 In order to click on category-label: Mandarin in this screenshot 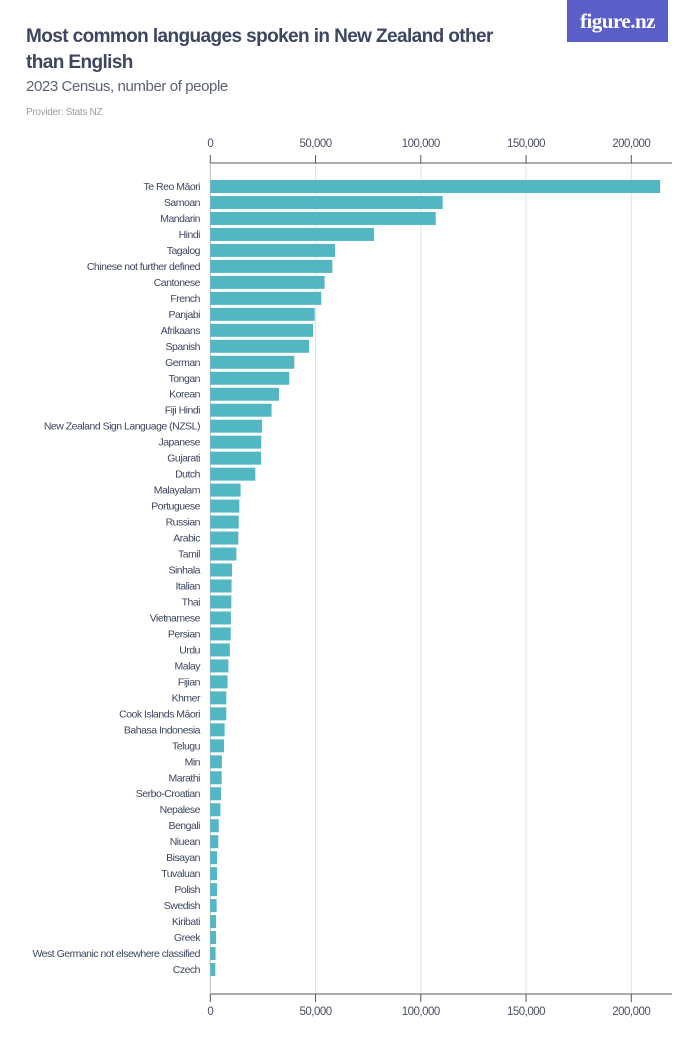, I will do `click(180, 219)`.